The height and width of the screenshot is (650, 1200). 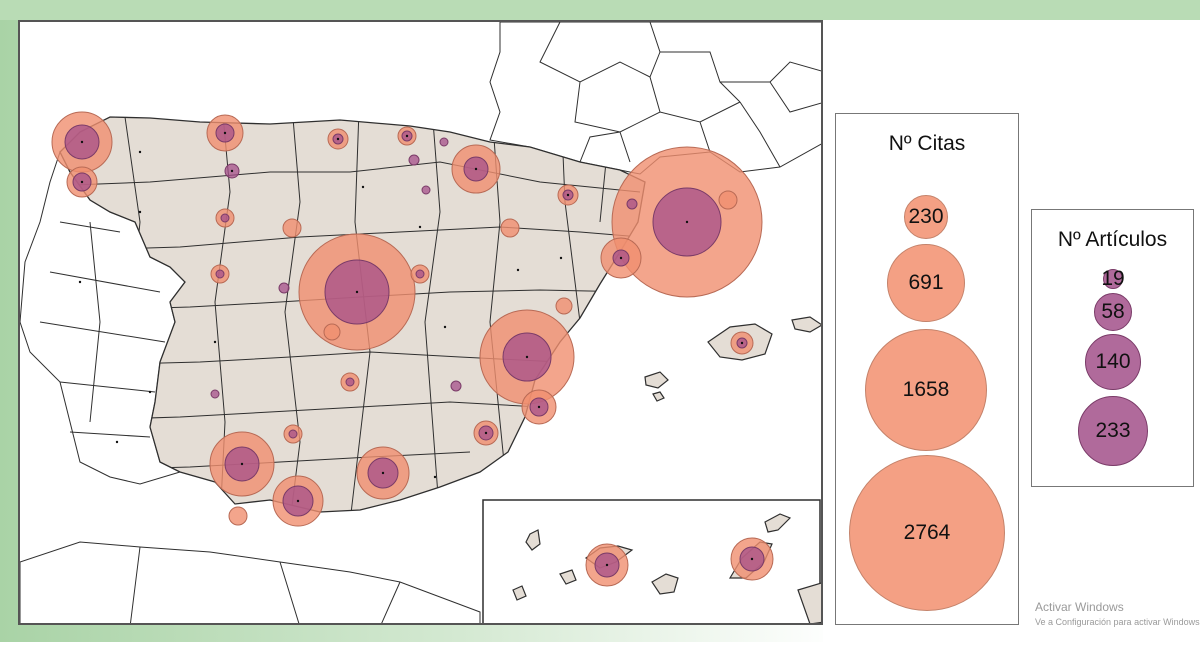 I want to click on legend-articulos-58: 58, so click(x=1113, y=312).